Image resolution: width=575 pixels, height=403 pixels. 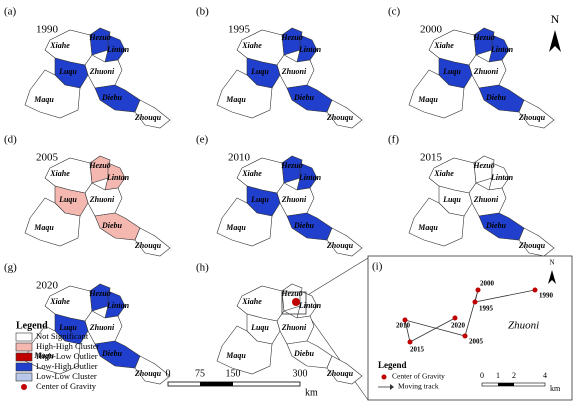 What do you see at coordinates (67, 366) in the screenshot?
I see `legend-label: Low-High Outlier` at bounding box center [67, 366].